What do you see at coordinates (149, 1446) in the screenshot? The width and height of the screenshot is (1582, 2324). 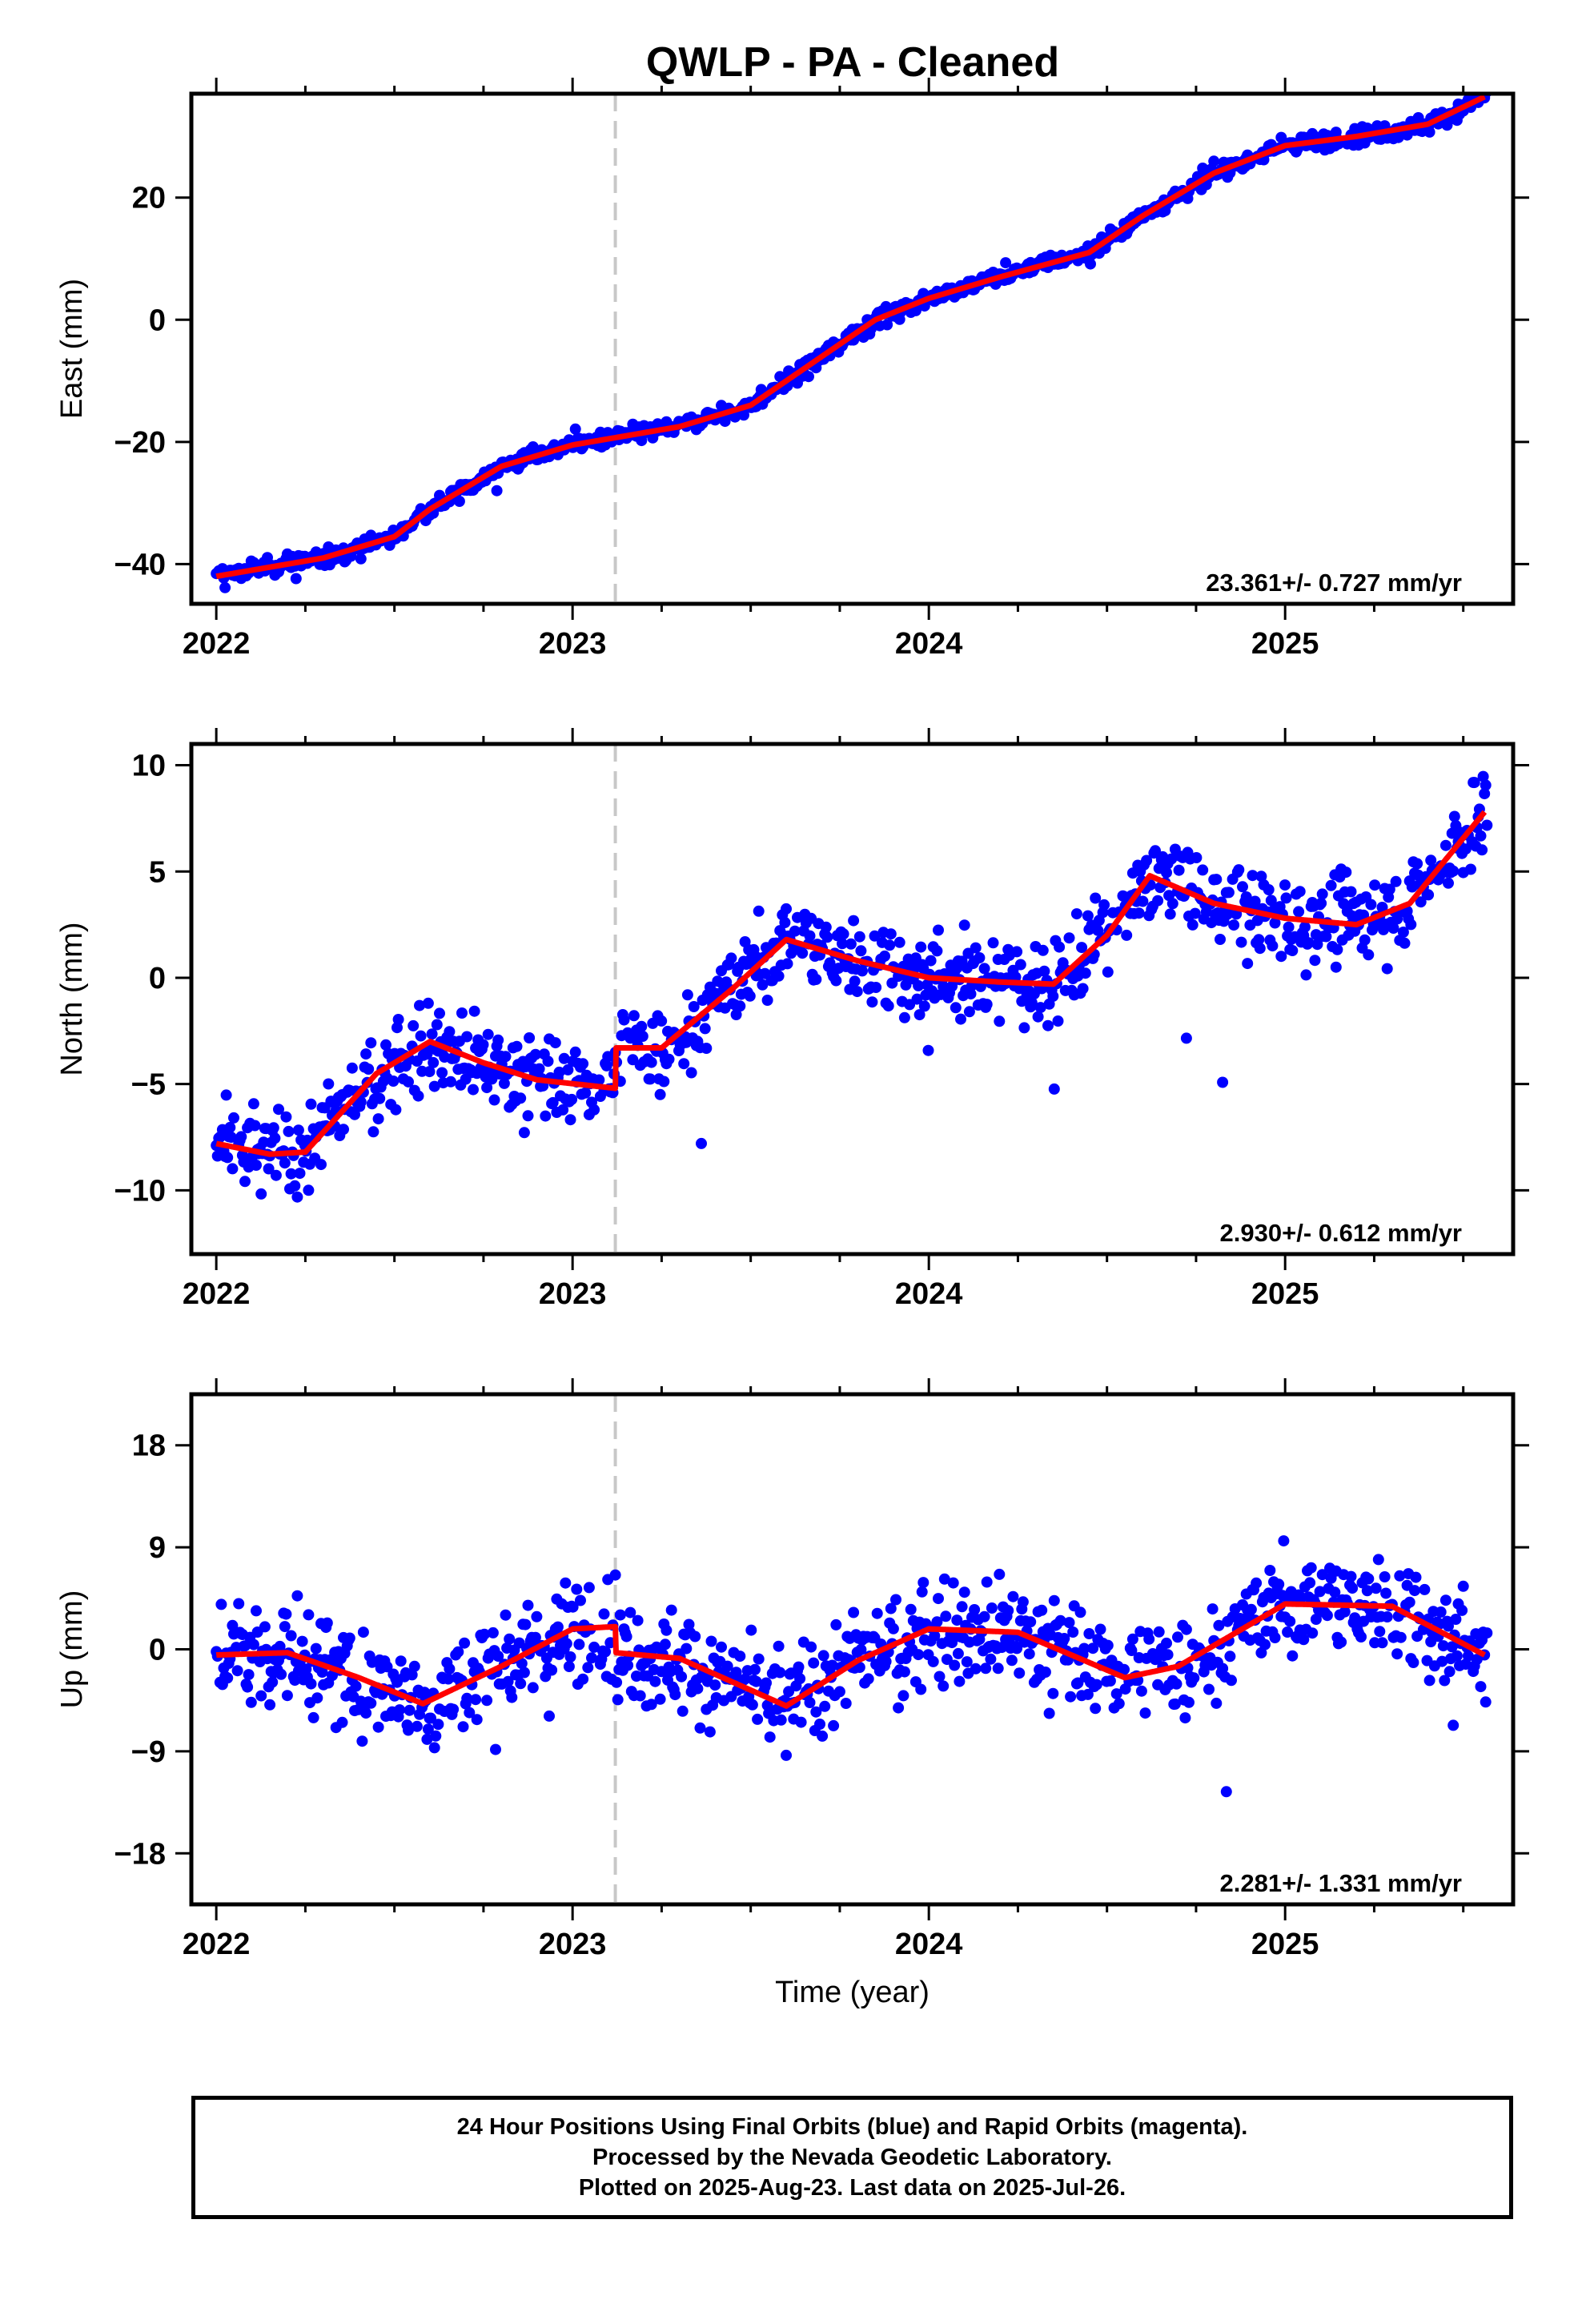 I see `y-tick-label: 18` at bounding box center [149, 1446].